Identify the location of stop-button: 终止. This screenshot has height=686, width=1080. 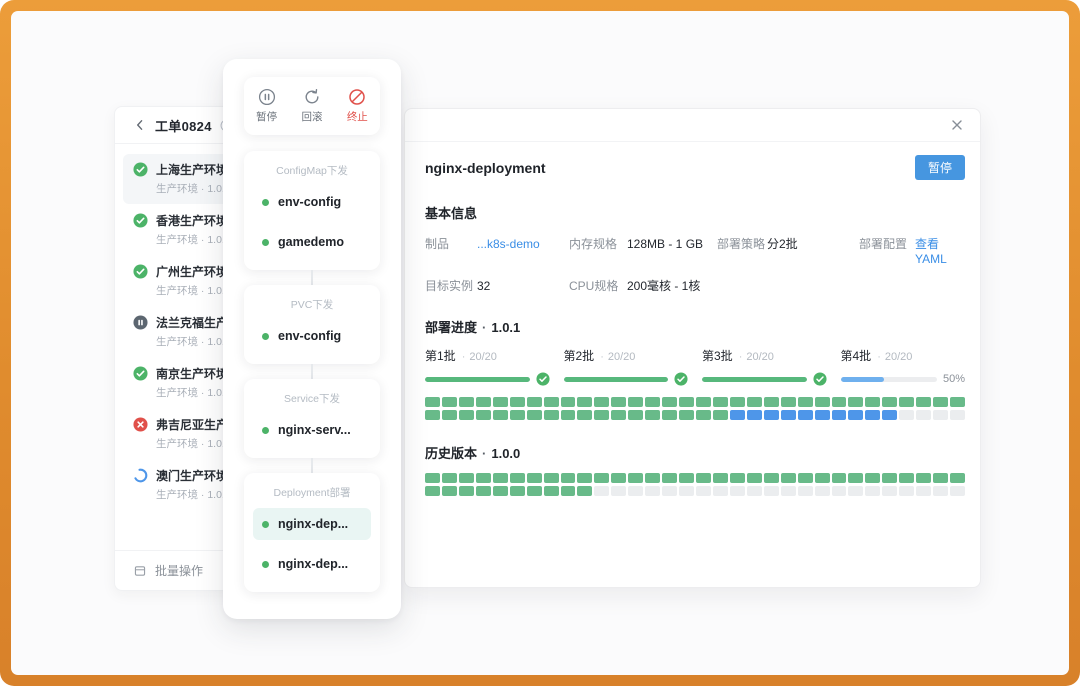
(357, 106).